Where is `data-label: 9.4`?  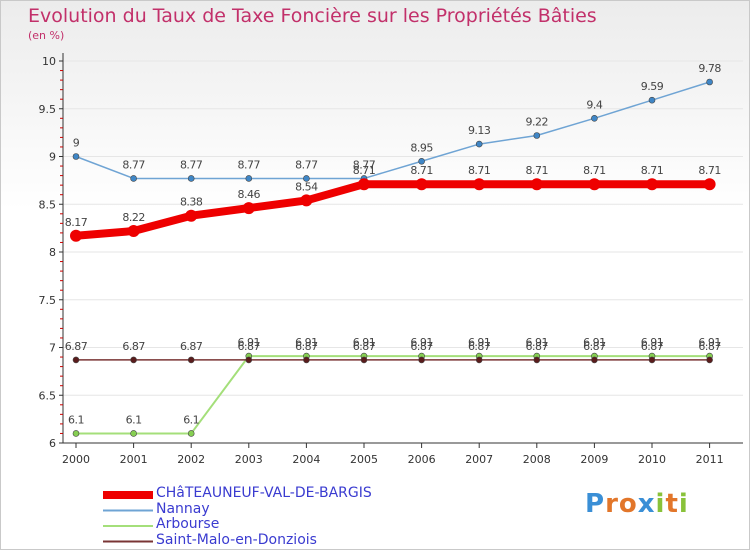
data-label: 9.4 is located at coordinates (594, 104).